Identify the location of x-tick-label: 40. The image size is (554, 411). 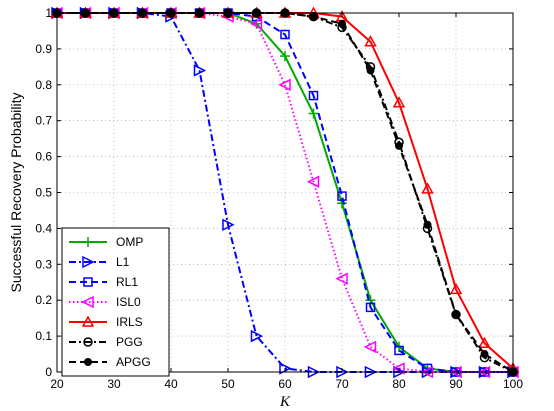
(171, 384).